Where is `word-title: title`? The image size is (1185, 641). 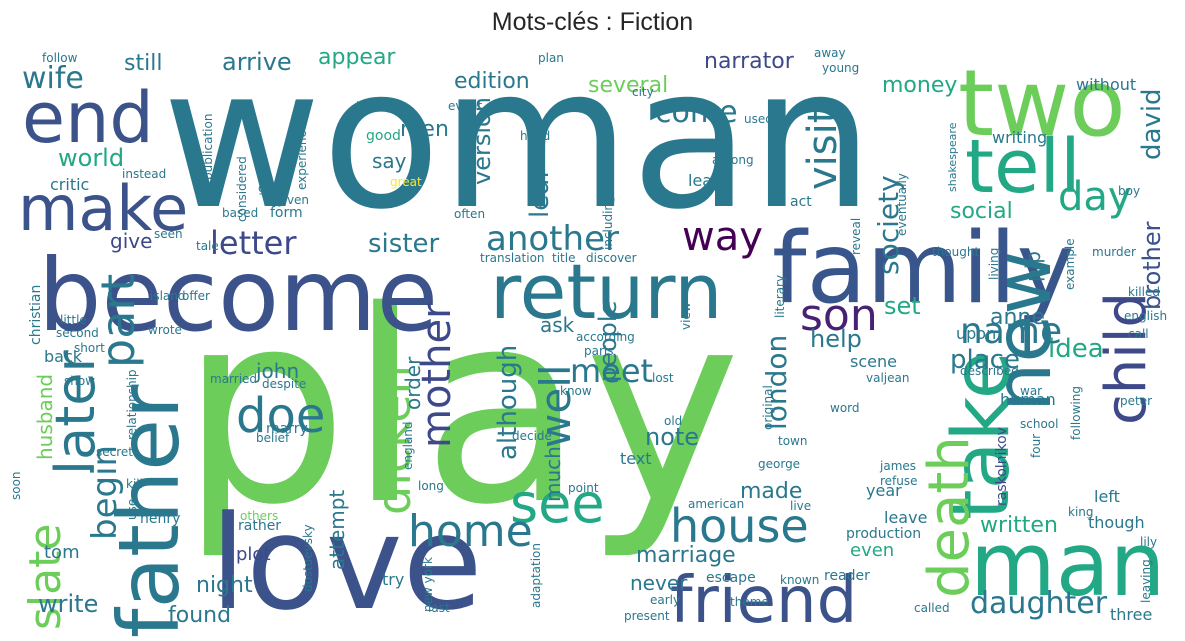
word-title: title is located at coordinates (563, 258).